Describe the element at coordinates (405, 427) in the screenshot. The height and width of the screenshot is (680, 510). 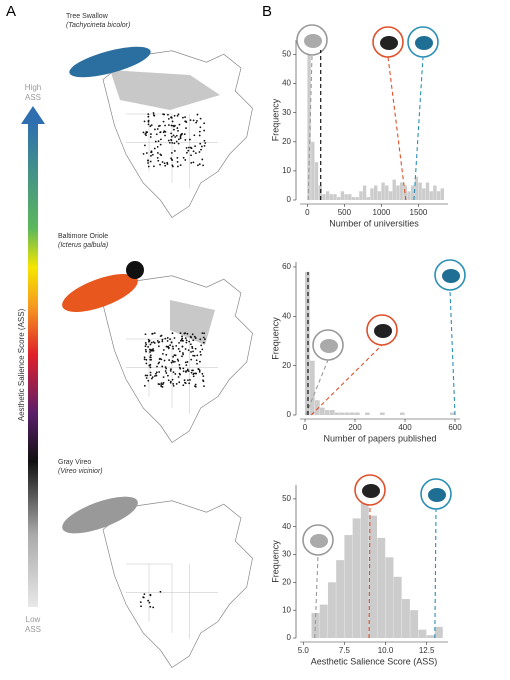
I see `x-tick-label: 400` at that location.